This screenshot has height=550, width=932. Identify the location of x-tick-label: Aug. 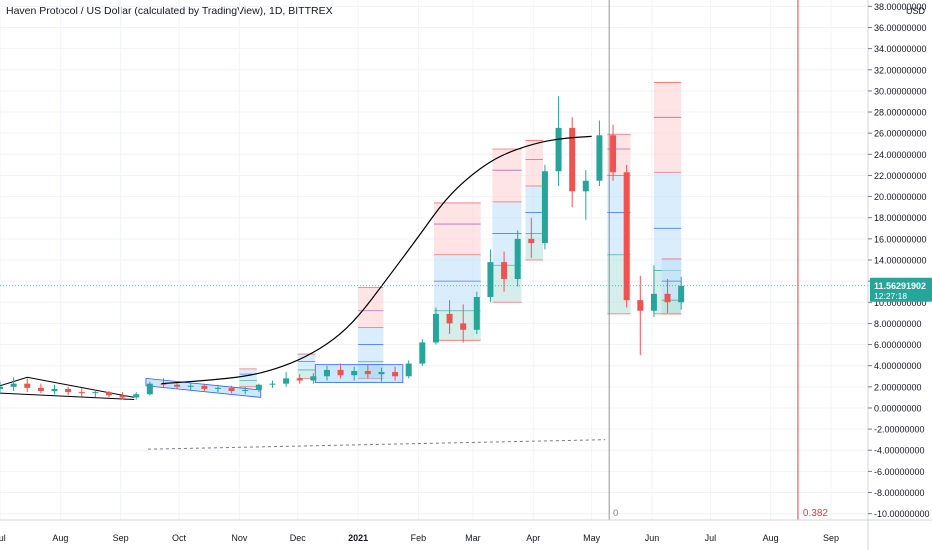
(60, 538).